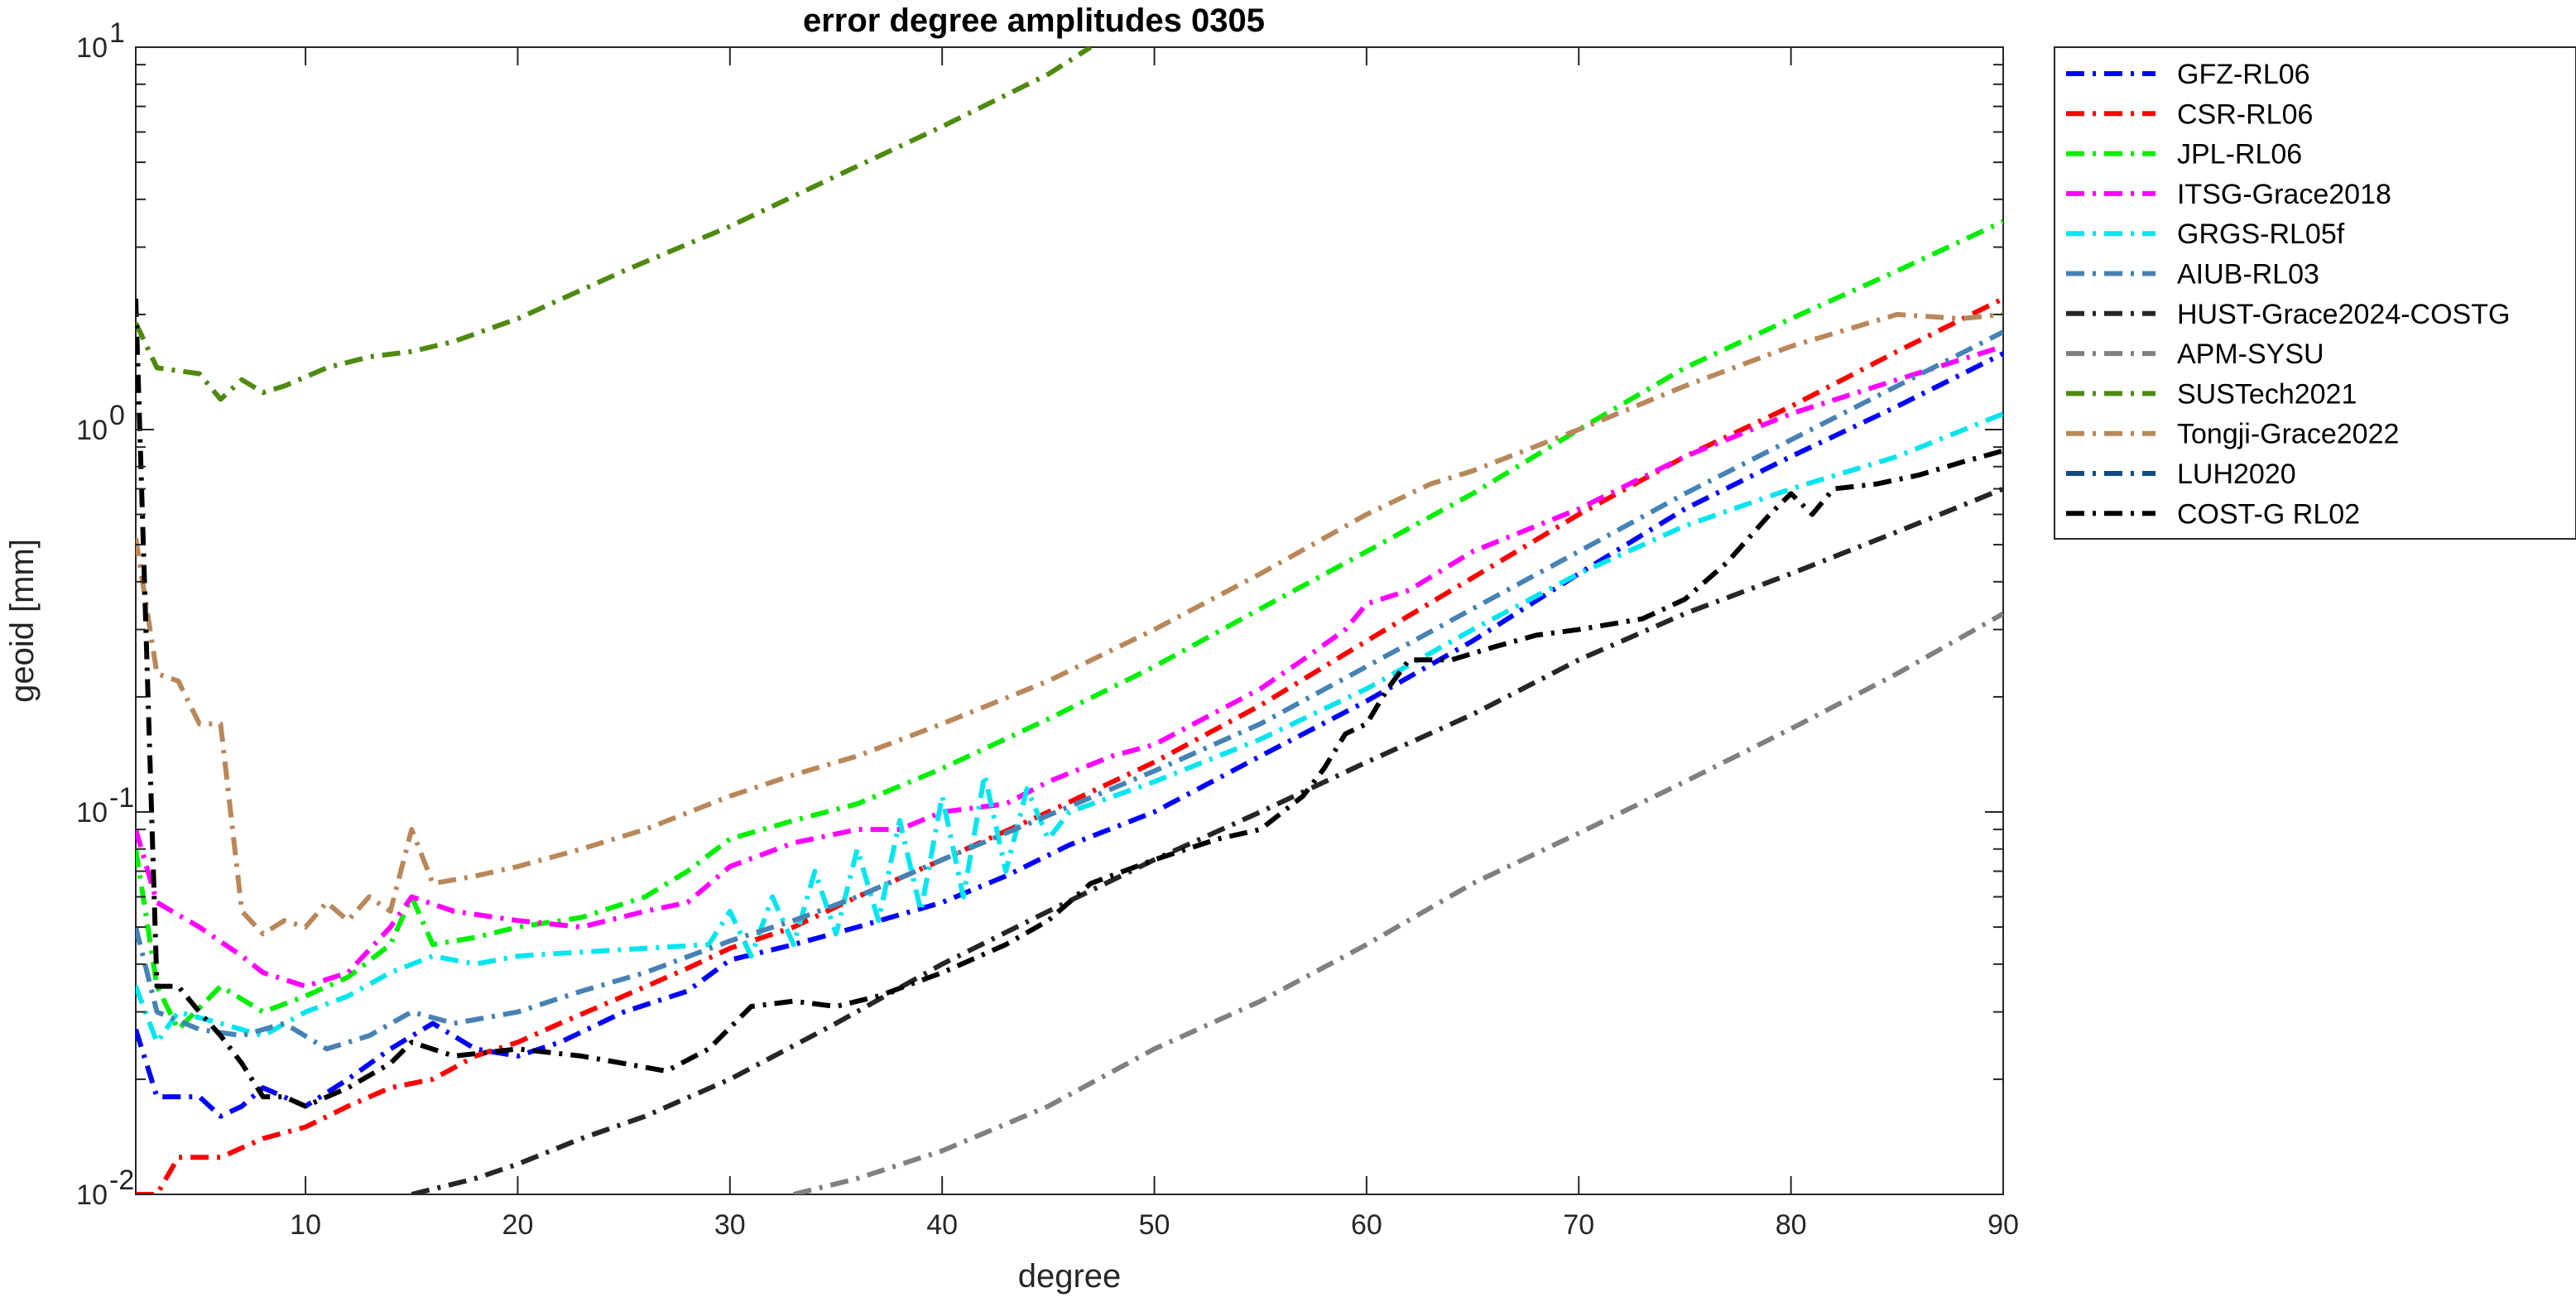  I want to click on legend-label: GRGS-RL05f, so click(2261, 234).